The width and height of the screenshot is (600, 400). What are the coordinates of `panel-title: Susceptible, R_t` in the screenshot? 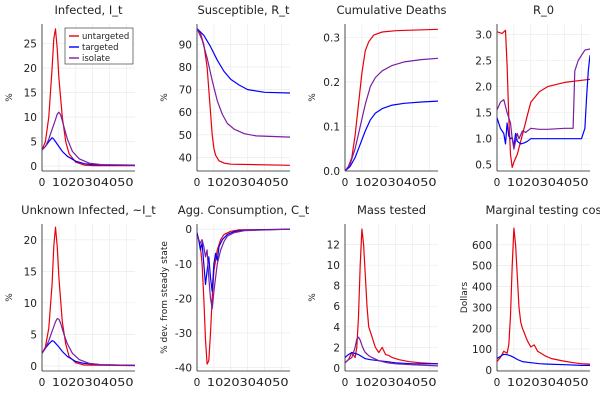 It's located at (243, 10).